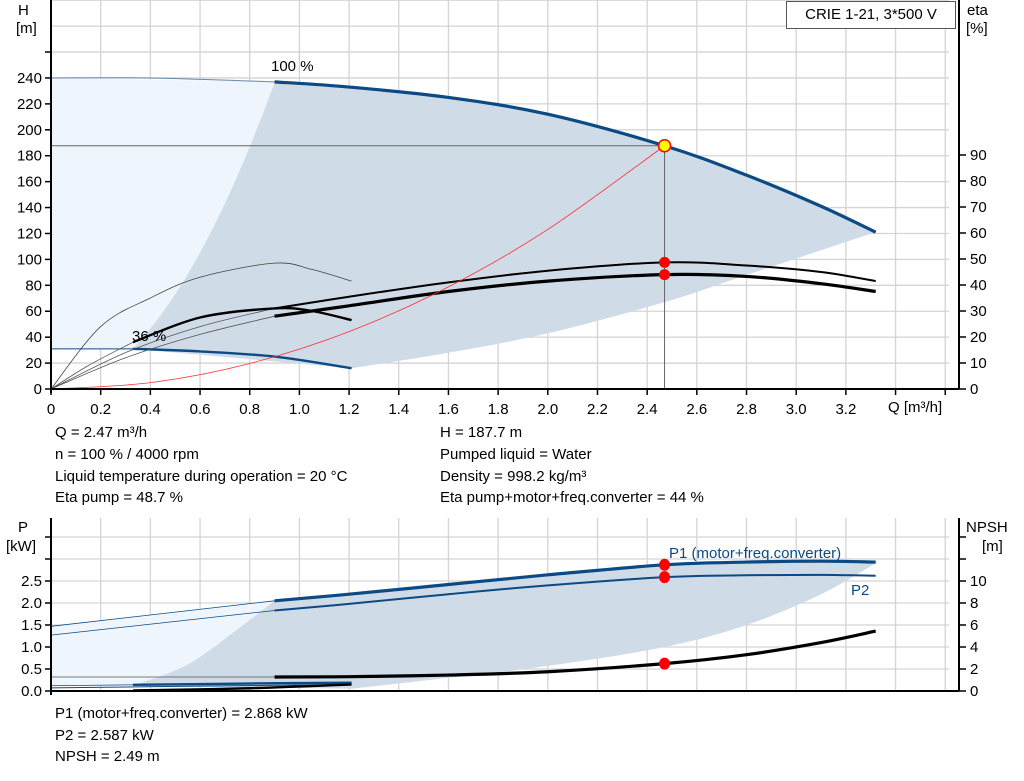 The height and width of the screenshot is (781, 1024). What do you see at coordinates (29, 233) in the screenshot?
I see `y-tick-label: 120` at bounding box center [29, 233].